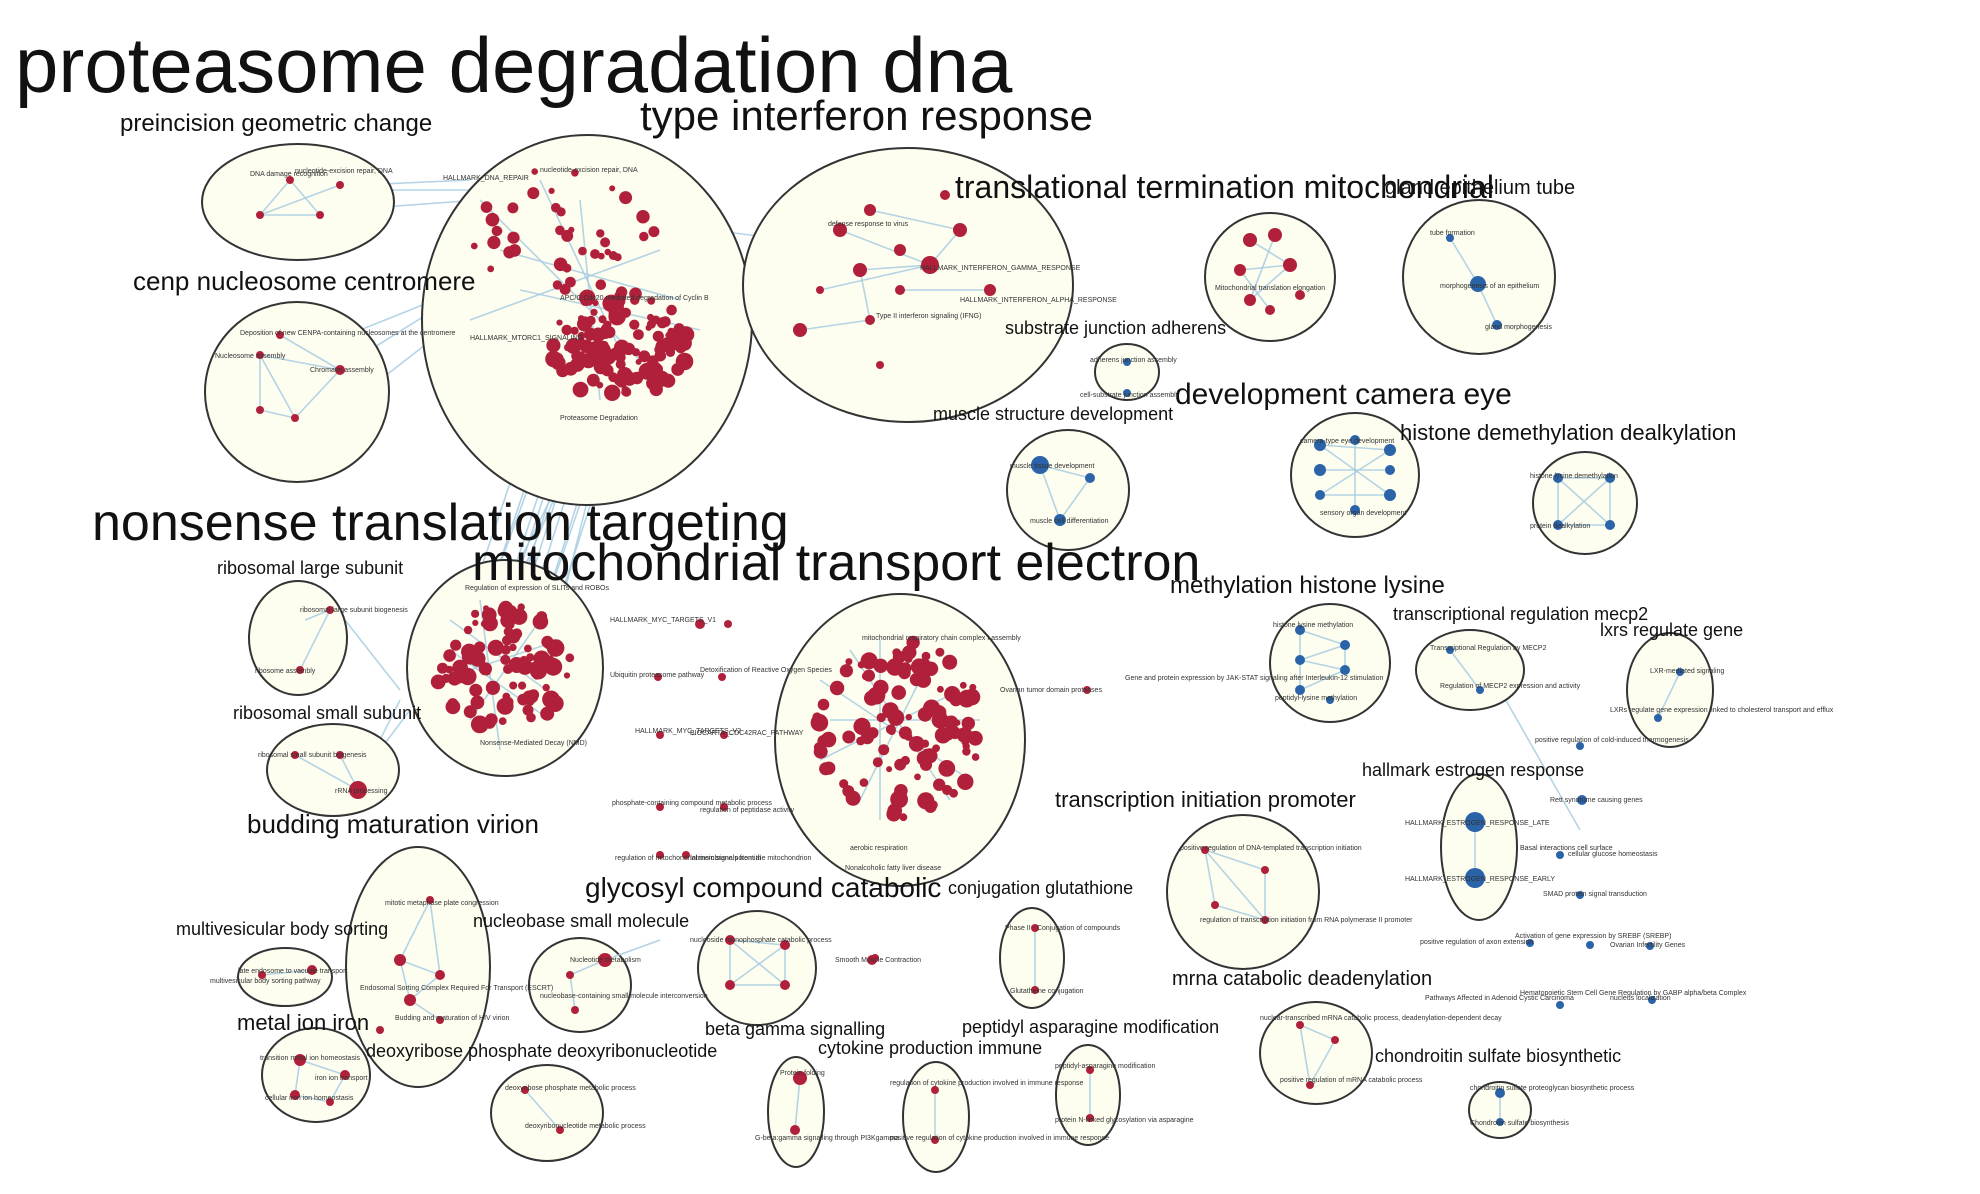 The height and width of the screenshot is (1194, 1980). What do you see at coordinates (297, 392) in the screenshot?
I see `cluster-cenp` at bounding box center [297, 392].